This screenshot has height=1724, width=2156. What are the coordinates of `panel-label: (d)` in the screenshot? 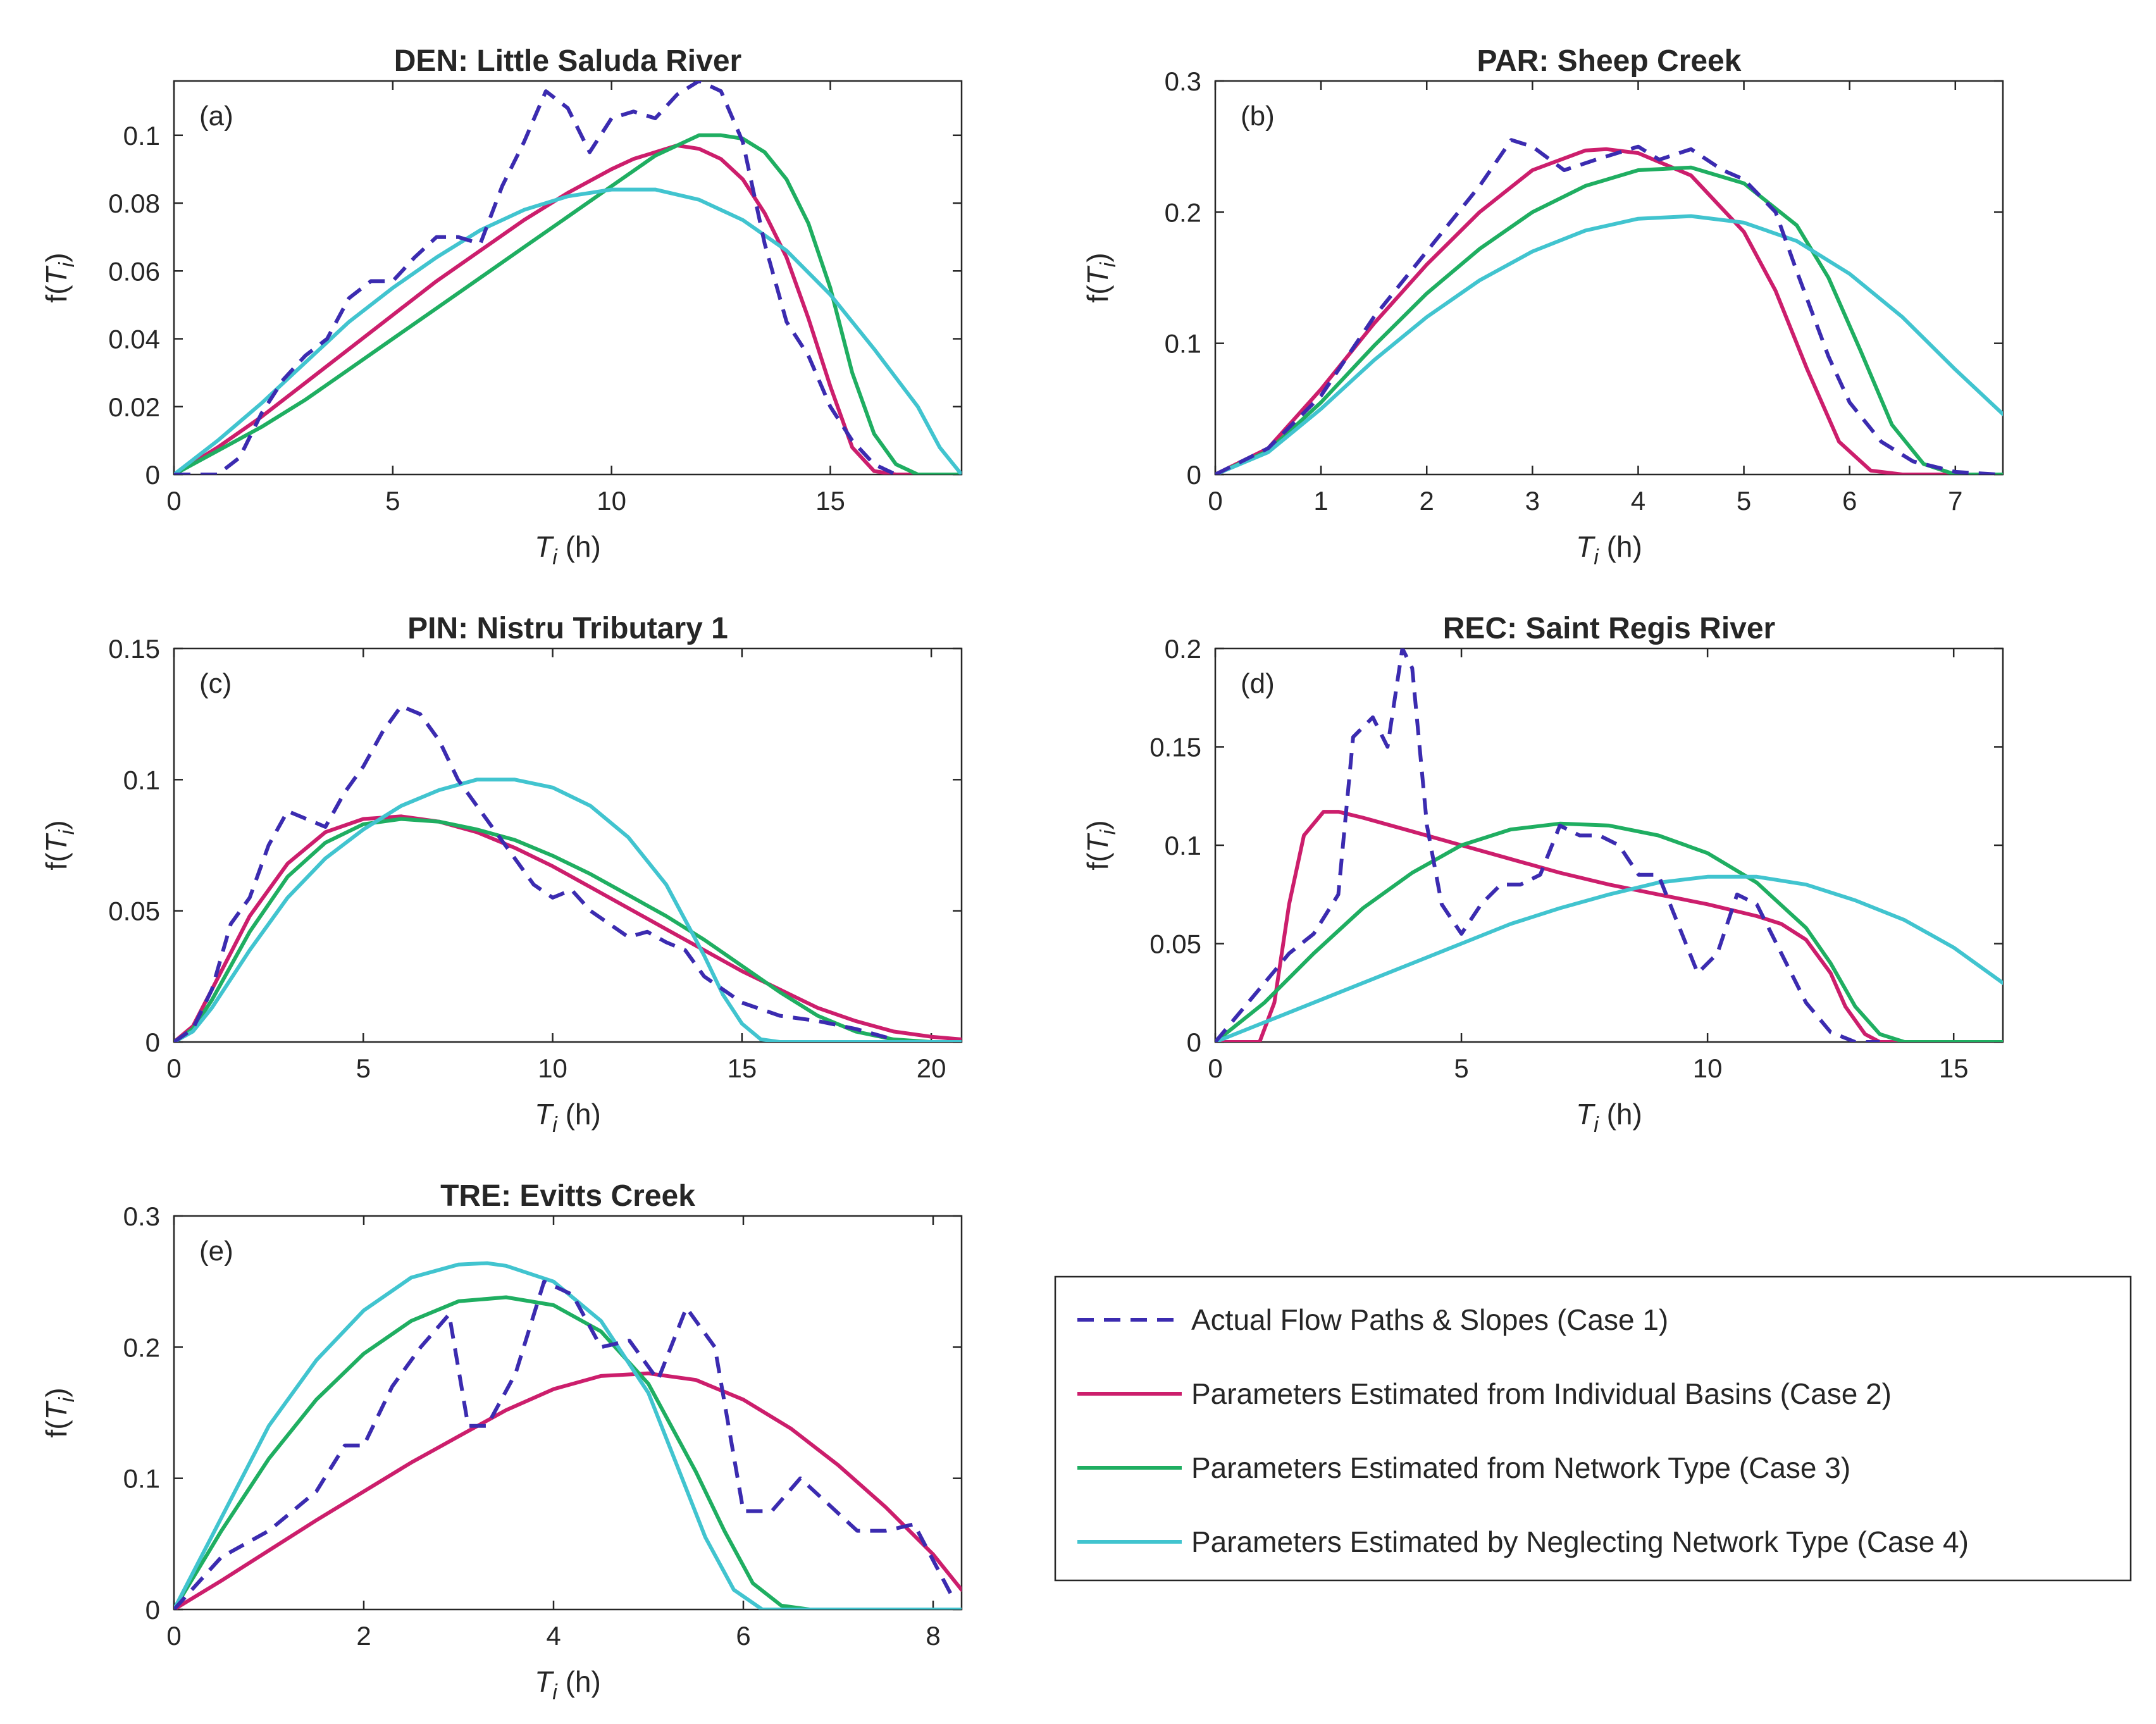 It's located at (1258, 683).